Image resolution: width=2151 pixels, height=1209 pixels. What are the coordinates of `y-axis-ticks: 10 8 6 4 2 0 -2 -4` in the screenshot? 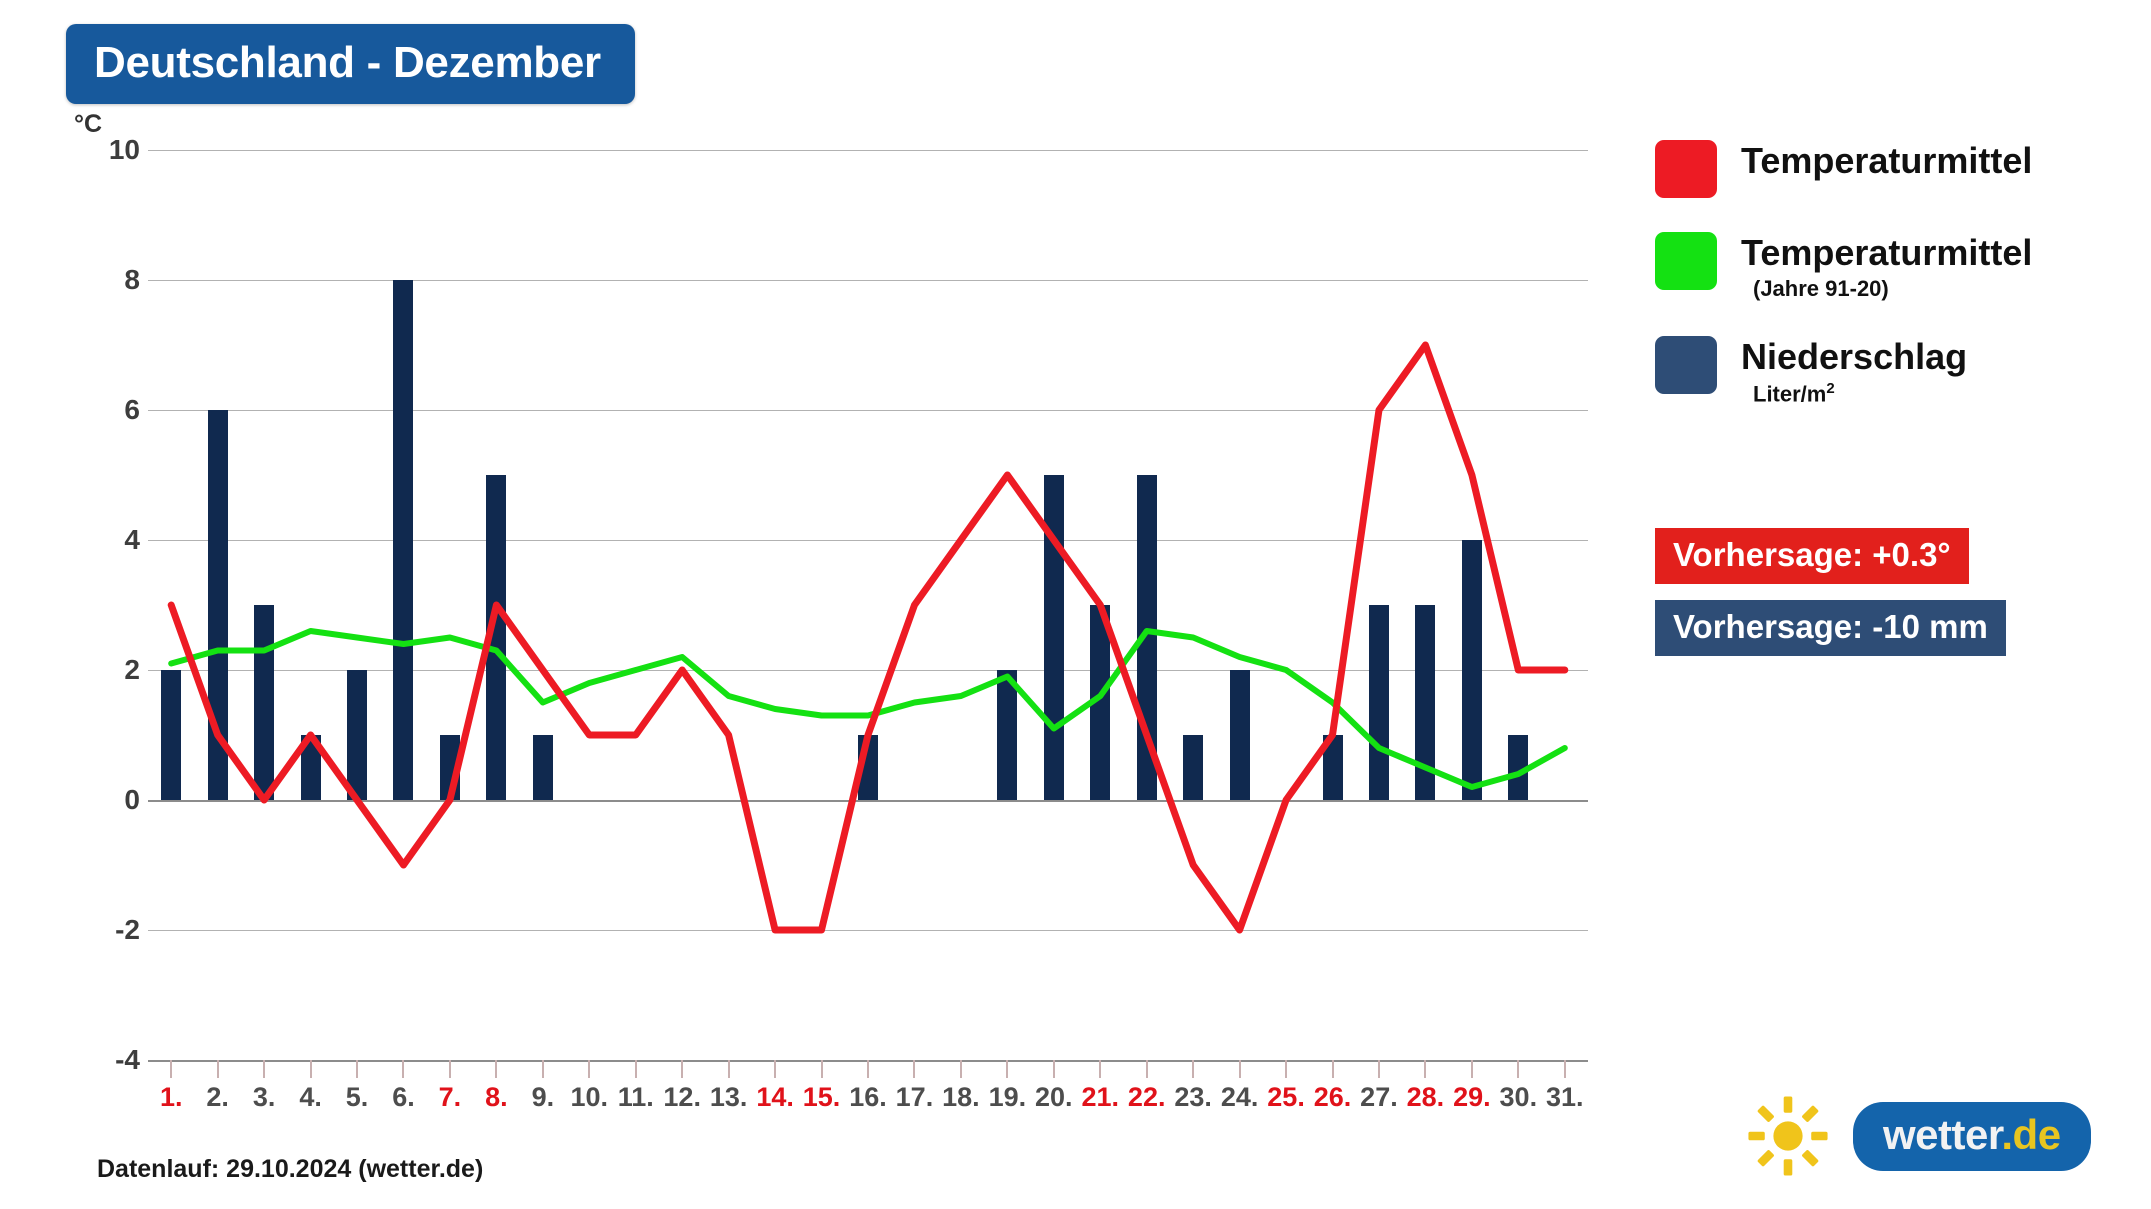 It's located at (94, 604).